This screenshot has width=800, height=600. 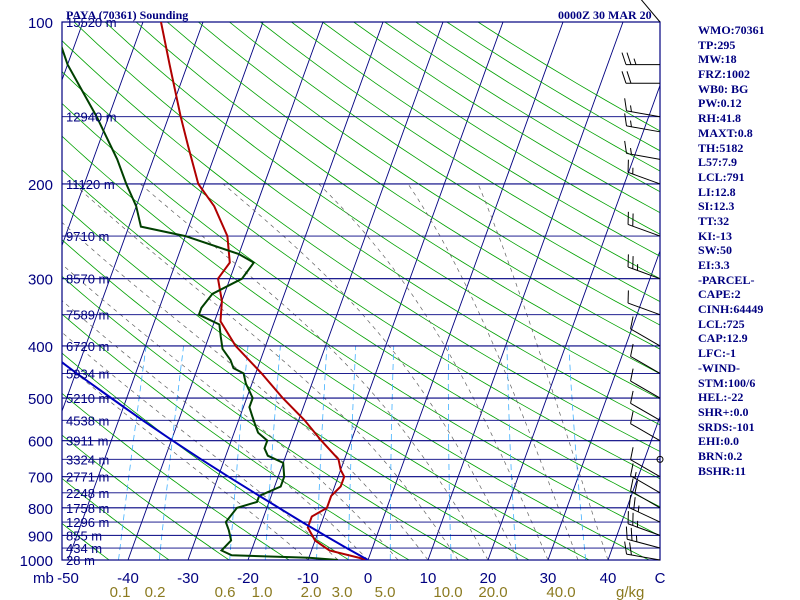 What do you see at coordinates (726, 279) in the screenshot?
I see `index-item: -PARCEL-` at bounding box center [726, 279].